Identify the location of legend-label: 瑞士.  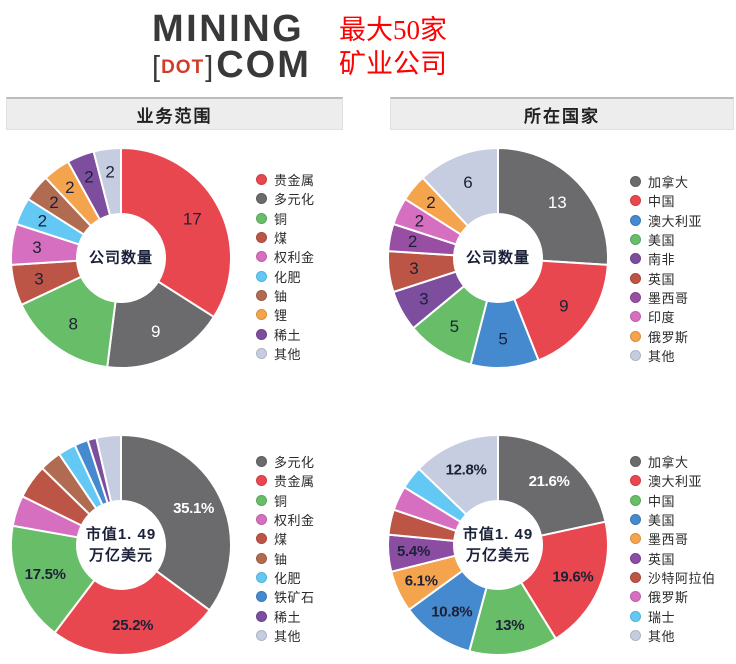
(662, 617).